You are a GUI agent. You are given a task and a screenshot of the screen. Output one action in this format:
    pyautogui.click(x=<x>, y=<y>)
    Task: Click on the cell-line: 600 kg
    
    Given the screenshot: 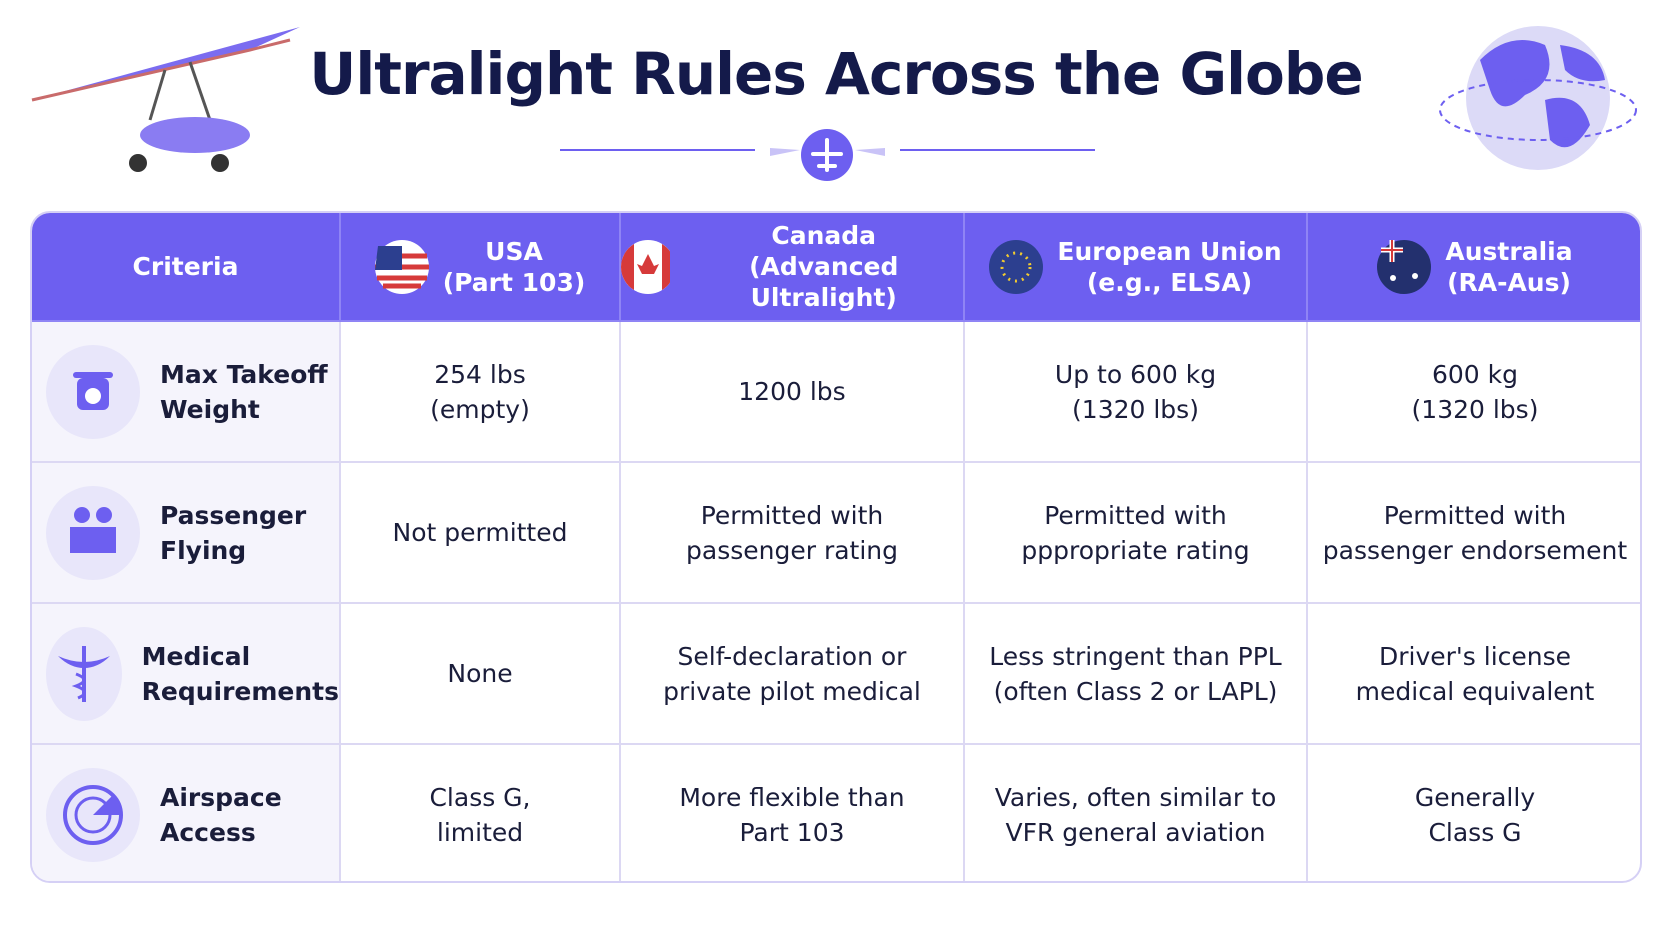 What is the action you would take?
    pyautogui.click(x=1474, y=374)
    